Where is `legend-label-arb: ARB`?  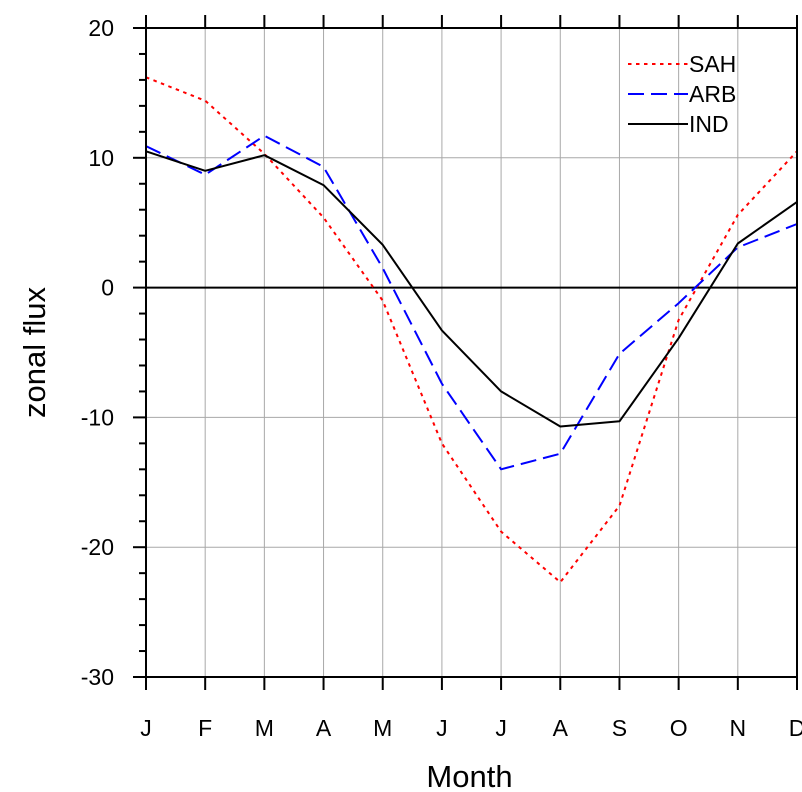
legend-label-arb: ARB is located at coordinates (712, 94).